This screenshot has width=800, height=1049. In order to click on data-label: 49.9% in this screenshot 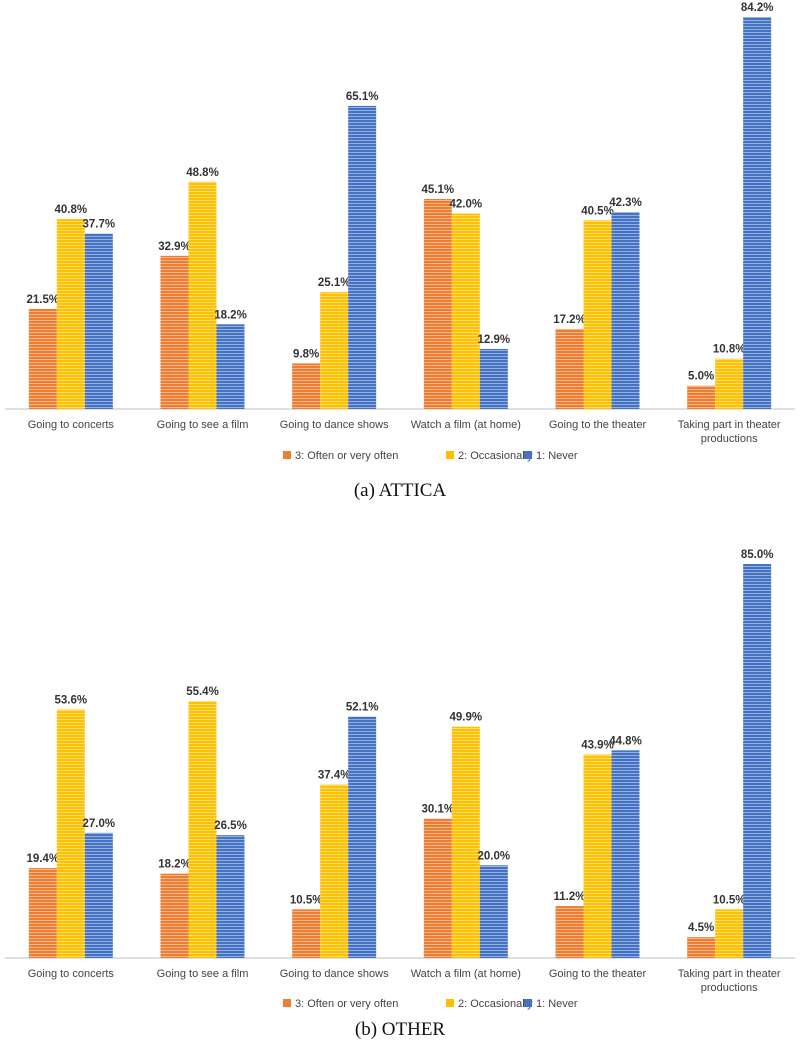, I will do `click(466, 718)`.